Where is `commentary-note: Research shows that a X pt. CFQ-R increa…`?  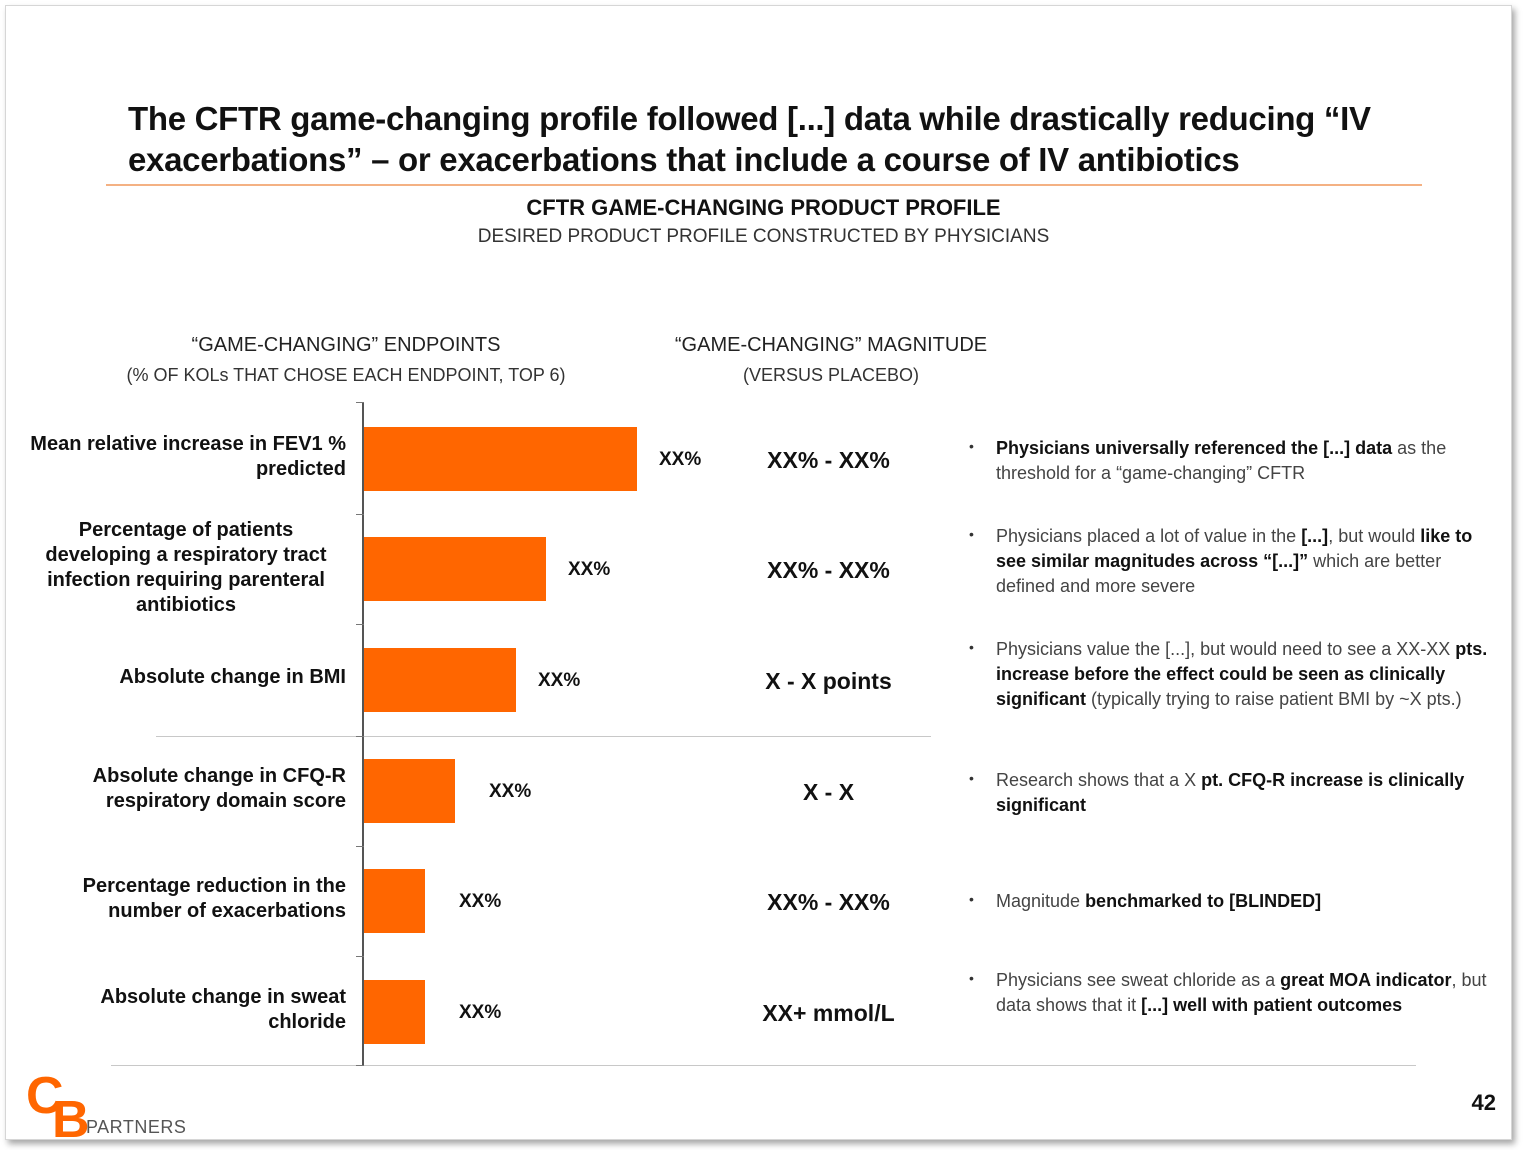
commentary-note: Research shows that a X pt. CFQ-R increa… is located at coordinates (1248, 793).